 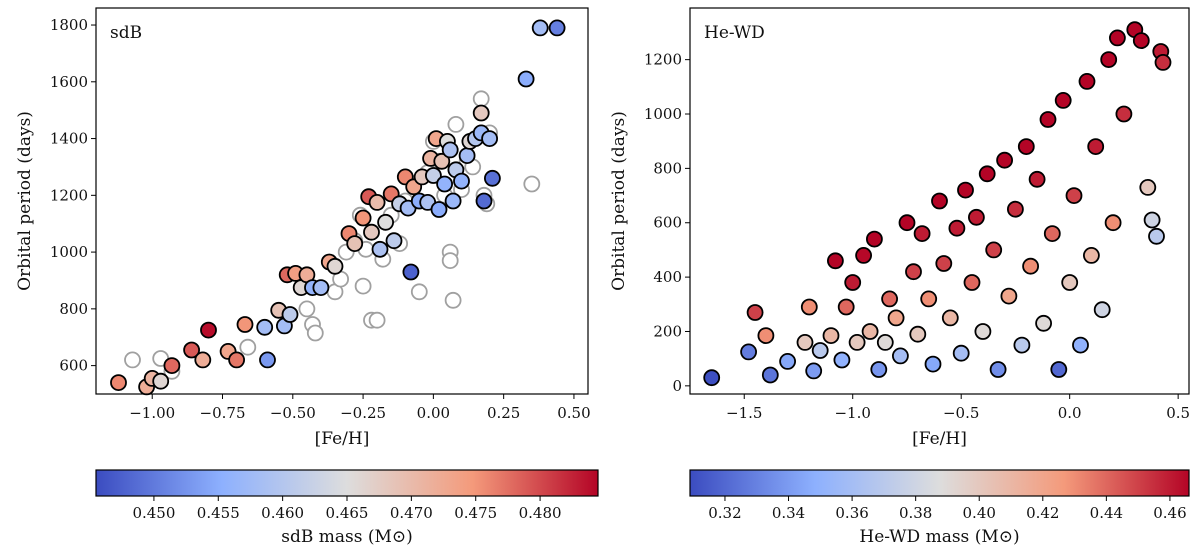 I want to click on colorbar-tick-label: 0.40, so click(x=979, y=513).